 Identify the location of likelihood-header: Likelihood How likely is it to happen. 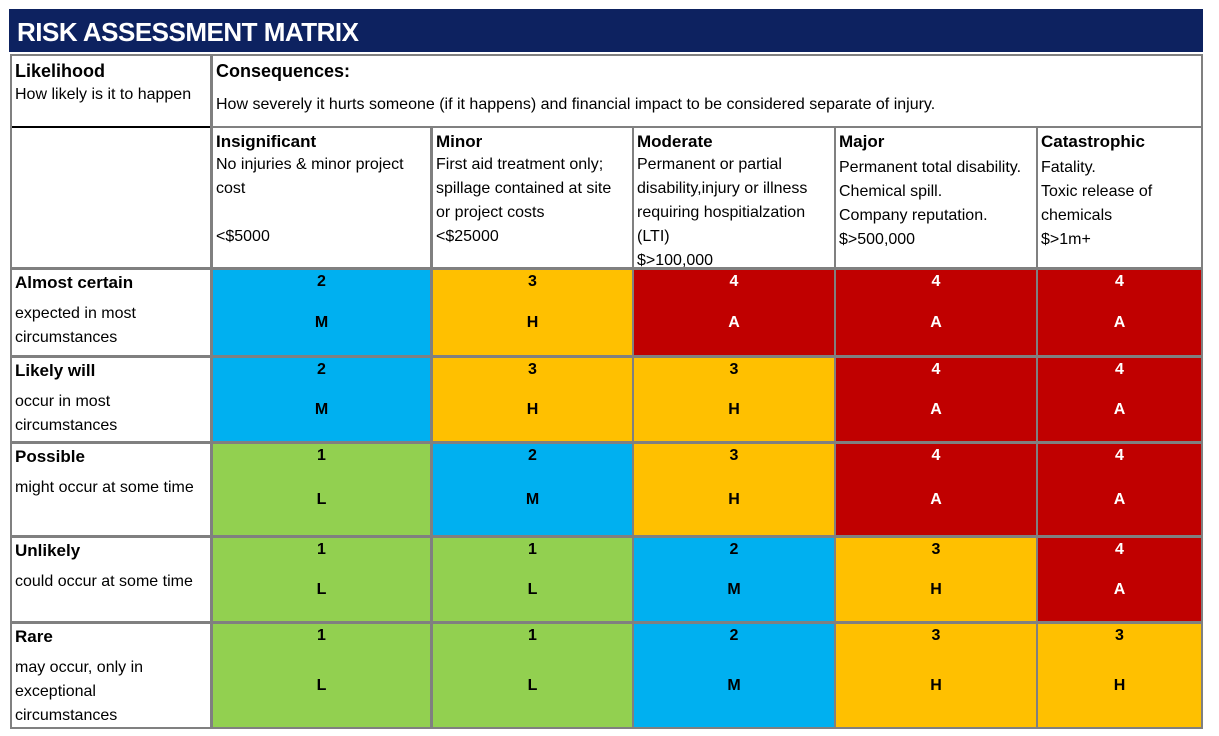
(111, 92).